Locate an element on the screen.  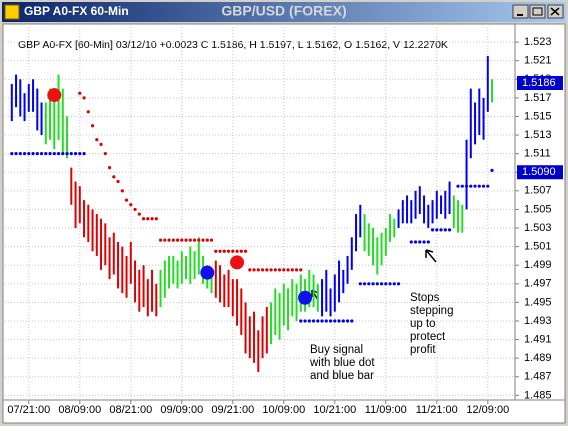
annotation: Buy signal is located at coordinates (336, 350).